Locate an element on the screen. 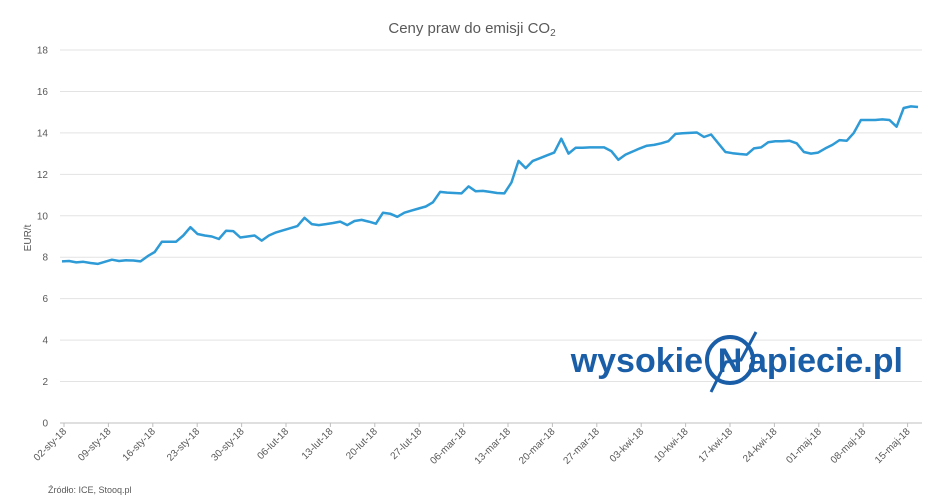 The width and height of the screenshot is (945, 499). source-note: Źródło: ICE, Stooq.pl is located at coordinates (90, 490).